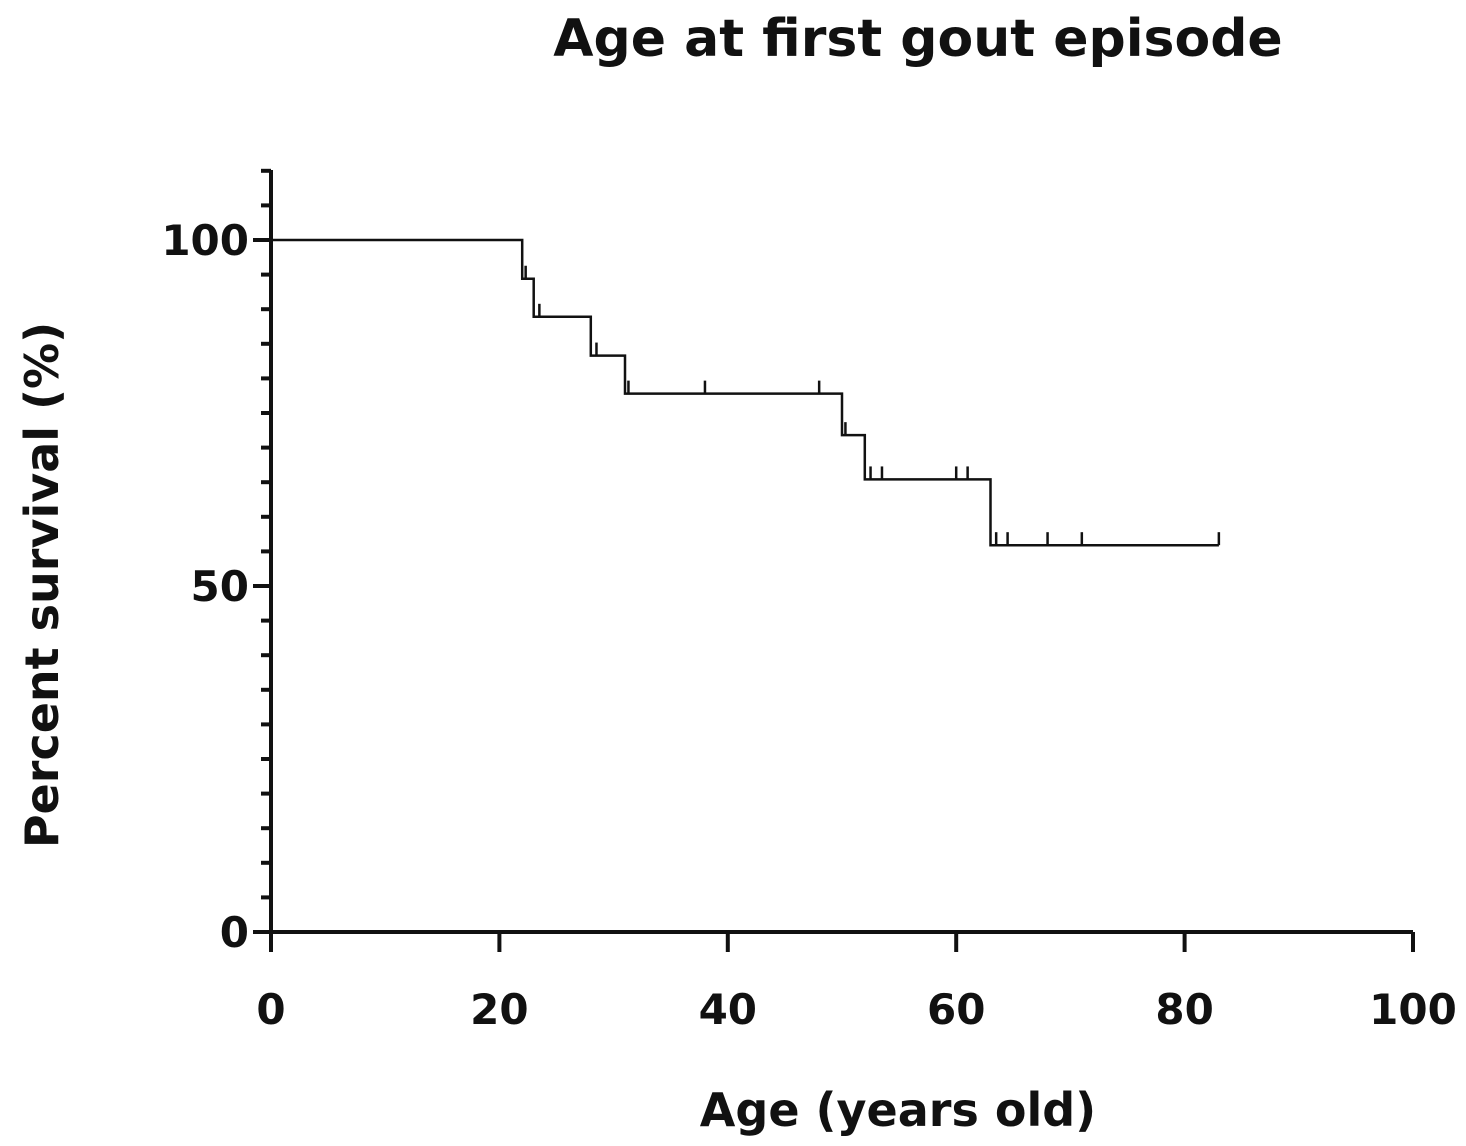 The height and width of the screenshot is (1146, 1466). Describe the element at coordinates (1413, 1009) in the screenshot. I see `x-tick-label: 100` at that location.